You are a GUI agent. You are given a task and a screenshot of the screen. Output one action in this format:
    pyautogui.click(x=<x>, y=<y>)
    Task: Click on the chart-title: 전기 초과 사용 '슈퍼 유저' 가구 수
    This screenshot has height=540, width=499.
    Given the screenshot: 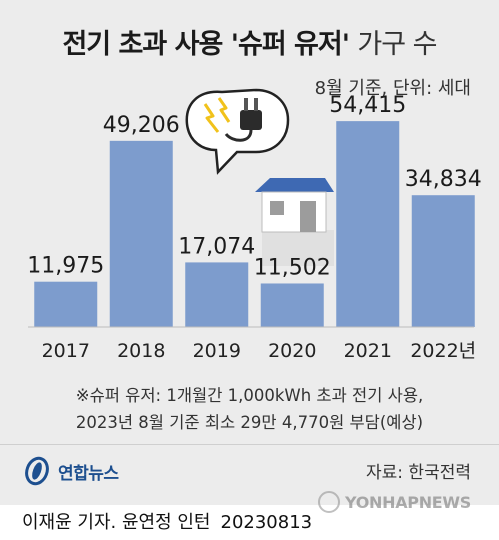 What is the action you would take?
    pyautogui.click(x=249, y=41)
    